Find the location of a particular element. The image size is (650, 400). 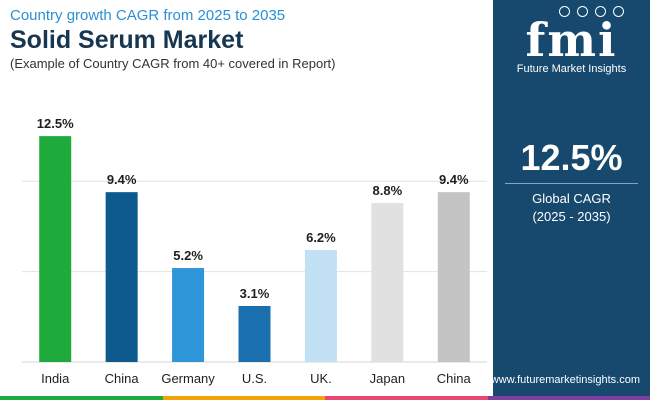

x-tick-label: Japan is located at coordinates (387, 378).